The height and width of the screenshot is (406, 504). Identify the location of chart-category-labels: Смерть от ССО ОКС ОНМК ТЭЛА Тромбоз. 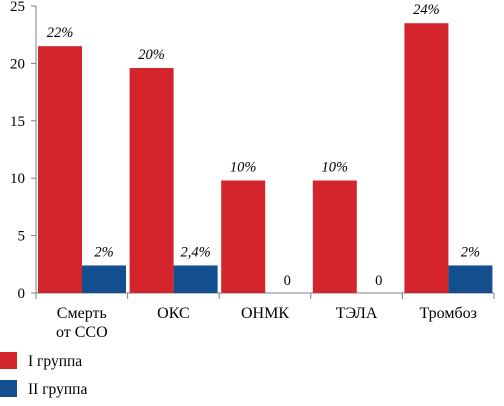
(266, 323).